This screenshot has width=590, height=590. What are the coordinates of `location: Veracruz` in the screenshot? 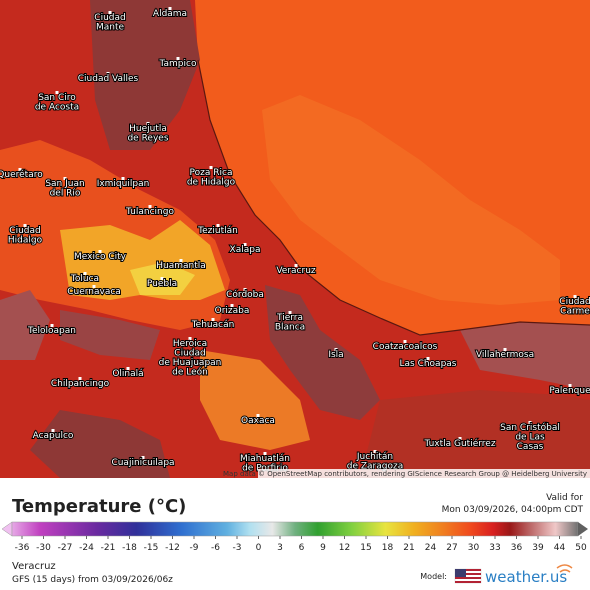 It's located at (34, 566).